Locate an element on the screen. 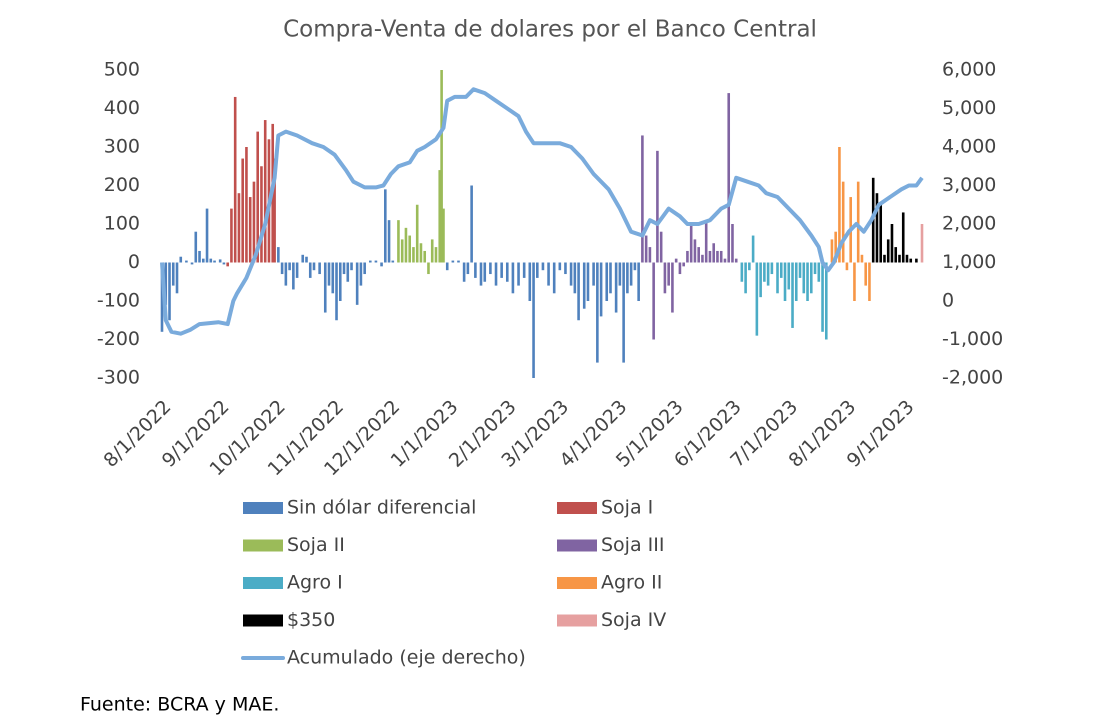 Image resolution: width=1099 pixels, height=725 pixels. y2-tick-label: 4,000 is located at coordinates (969, 147).